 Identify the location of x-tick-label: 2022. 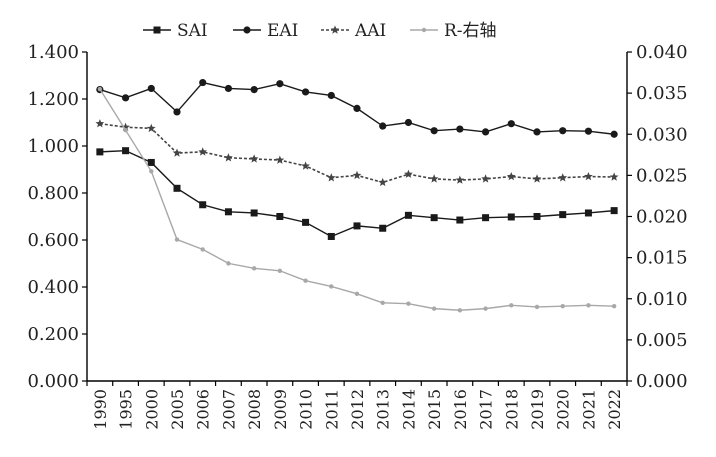
(614, 409).